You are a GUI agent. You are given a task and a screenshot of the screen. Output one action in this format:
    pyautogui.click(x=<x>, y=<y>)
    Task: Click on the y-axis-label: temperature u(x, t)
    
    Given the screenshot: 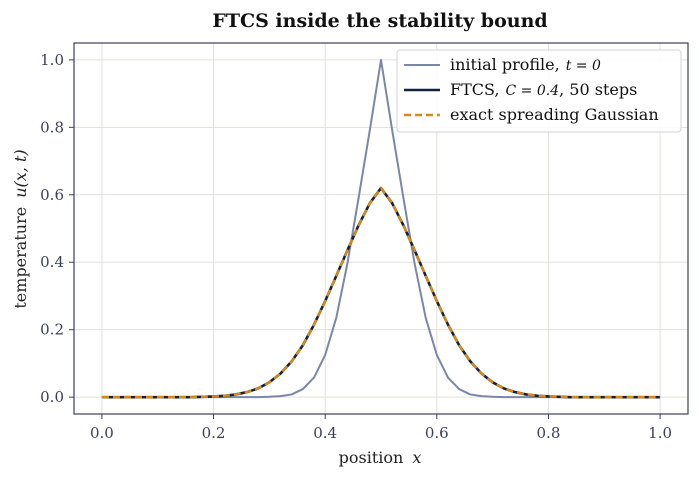 What is the action you would take?
    pyautogui.click(x=20, y=228)
    